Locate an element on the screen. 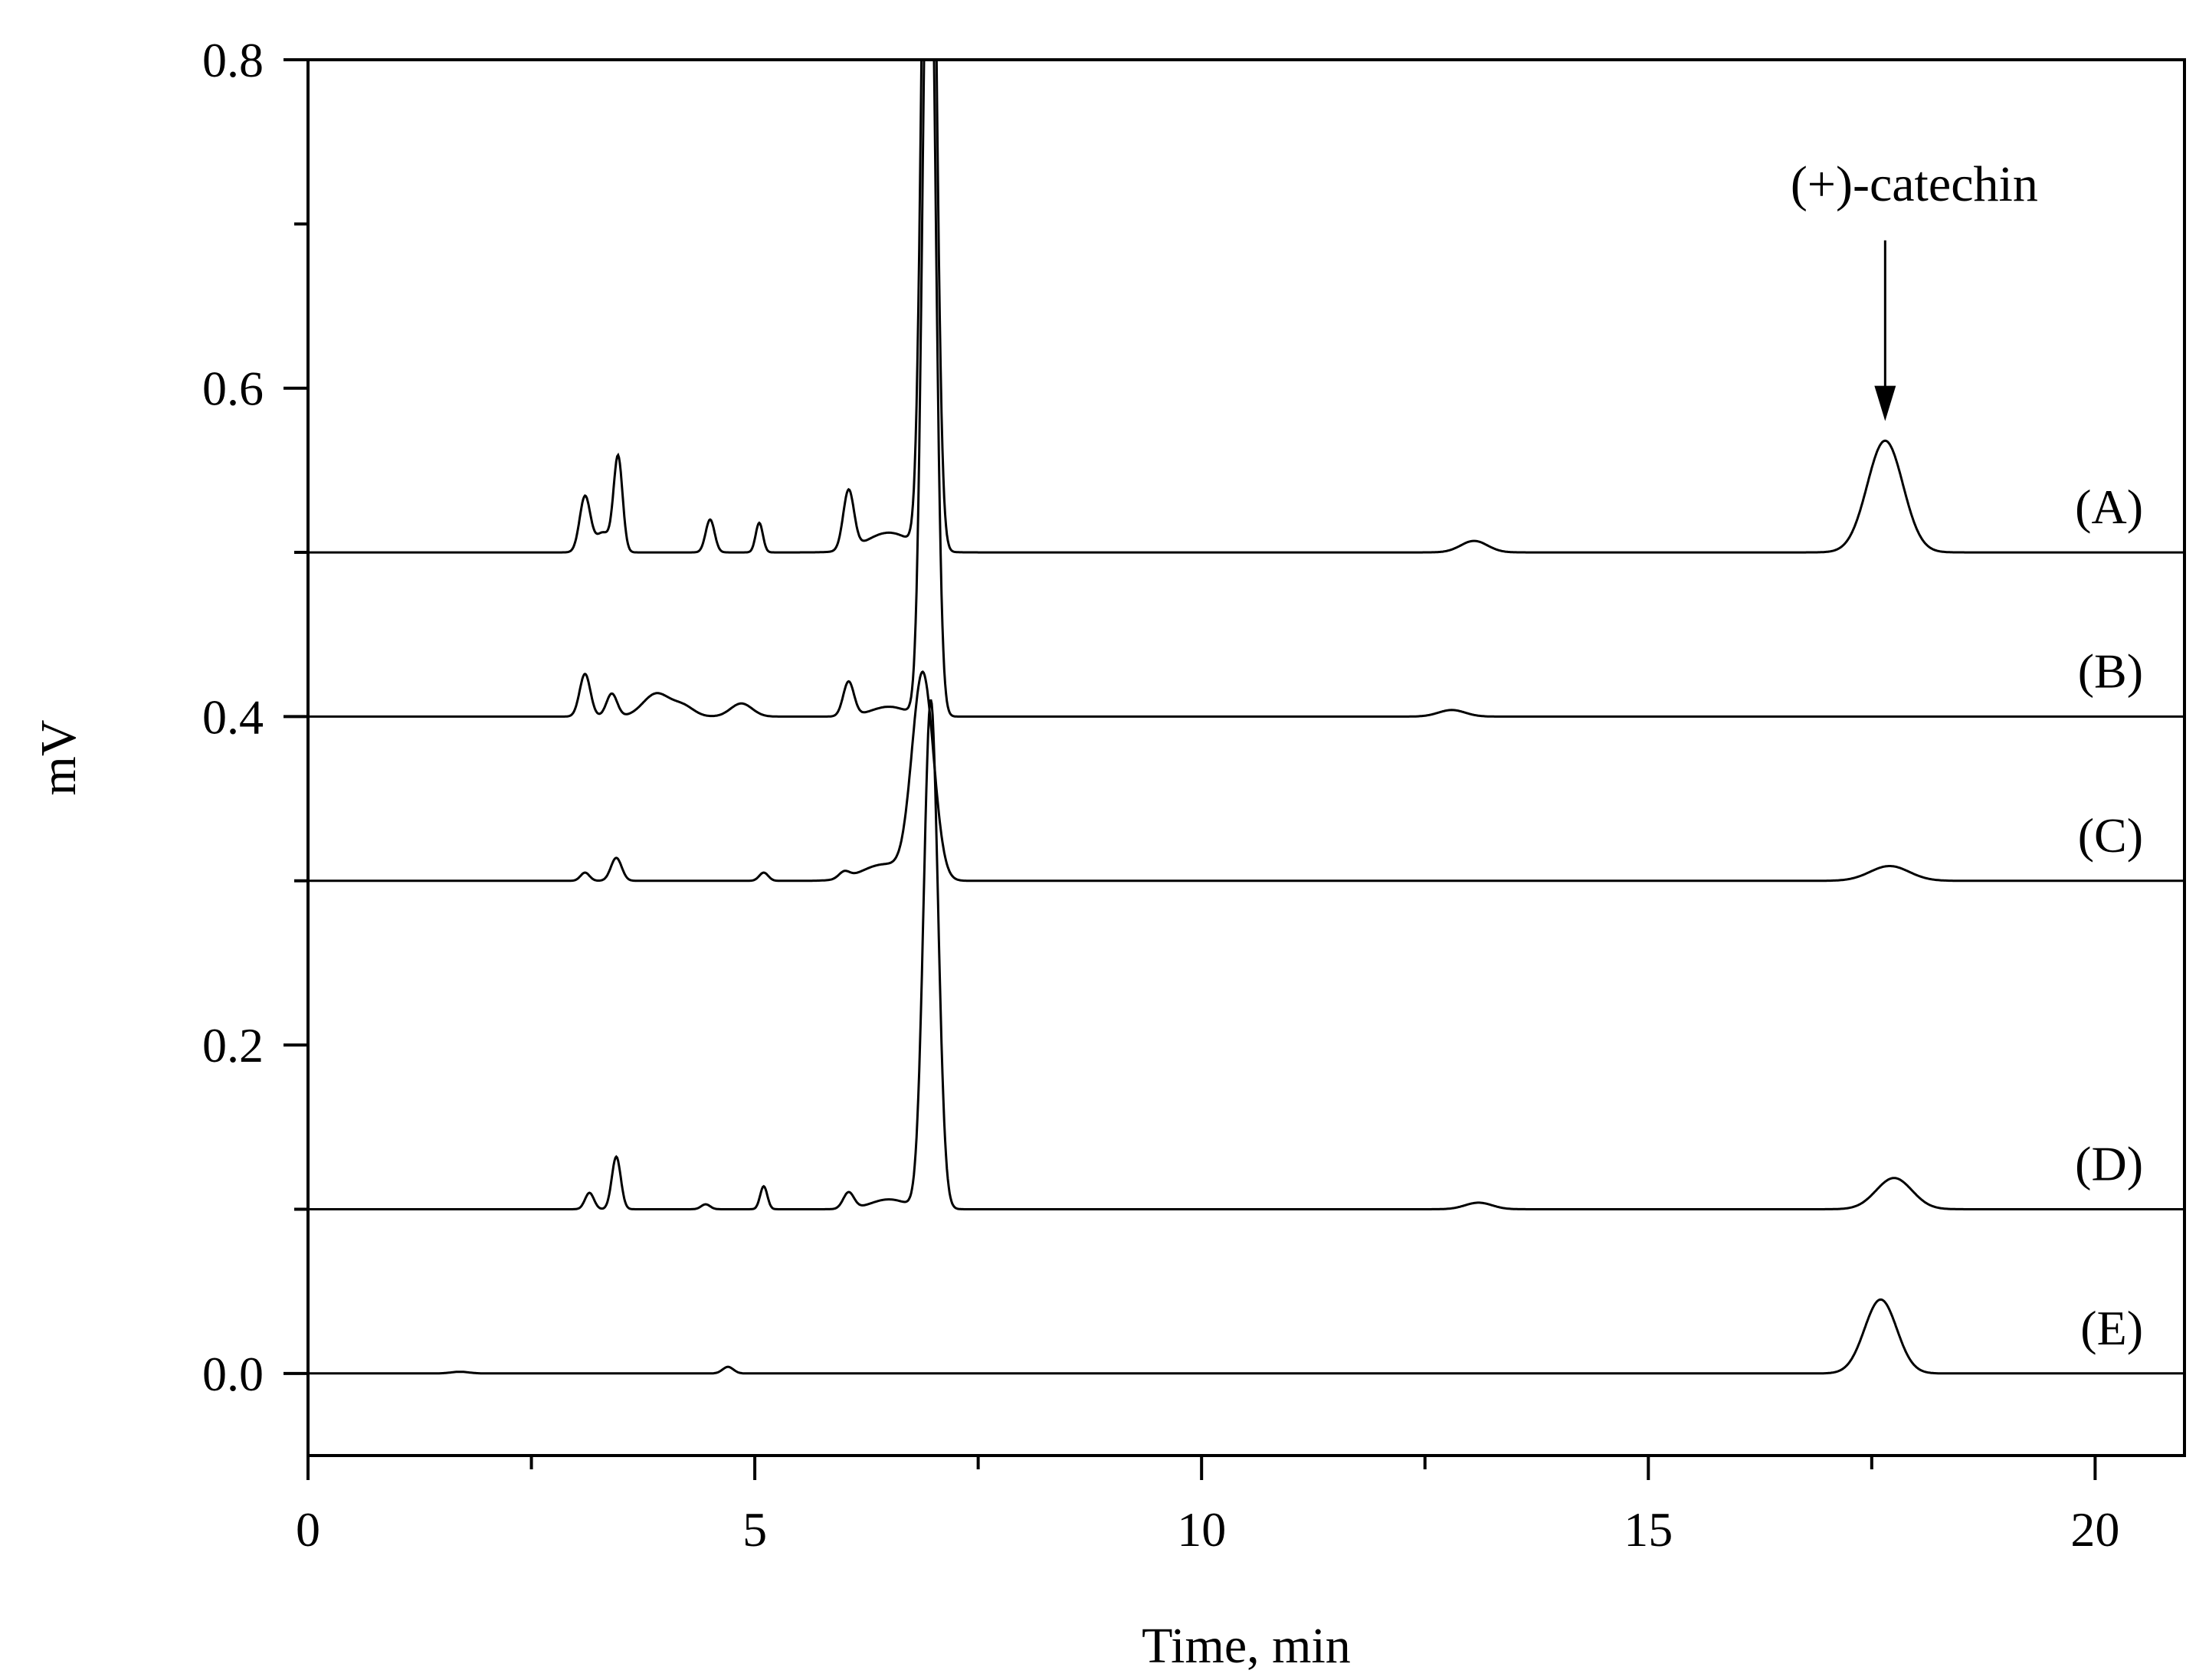 This screenshot has height=1680, width=2209. series-label: (E) is located at coordinates (2111, 1328).